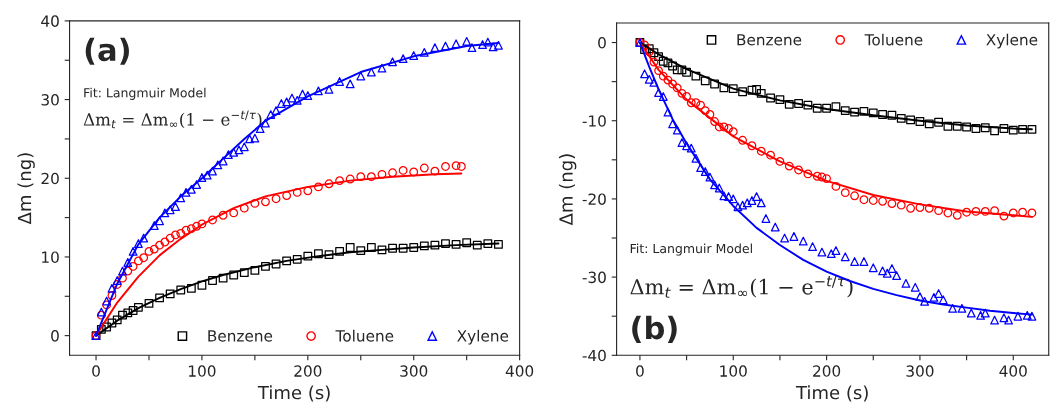  I want to click on y-tick-label: -10, so click(594, 121).